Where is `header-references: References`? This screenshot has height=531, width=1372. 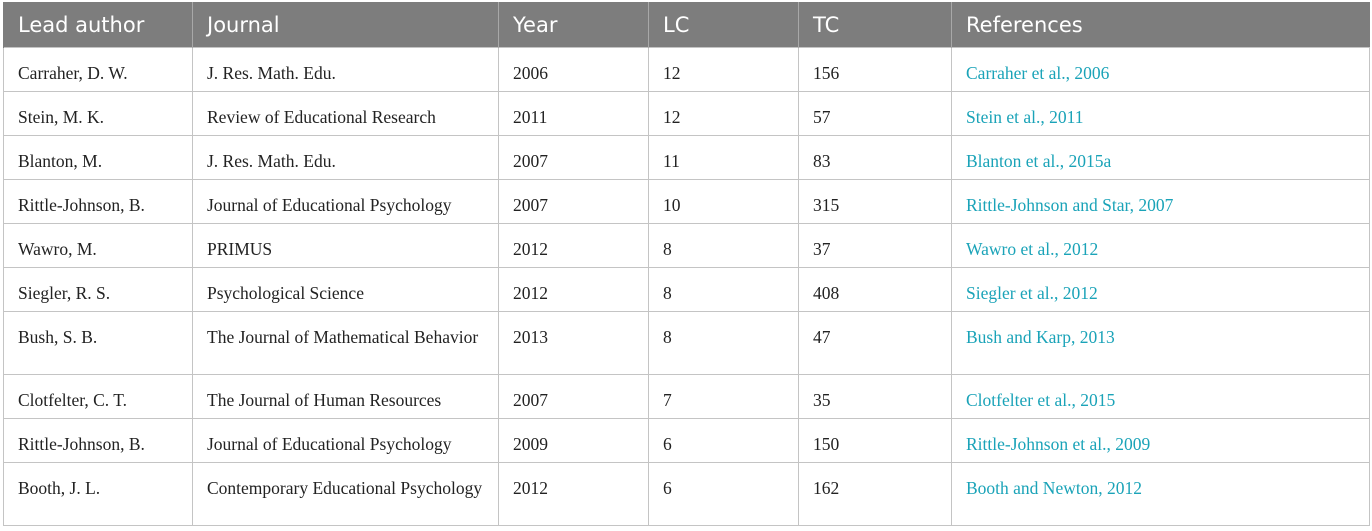 header-references: References is located at coordinates (1160, 25).